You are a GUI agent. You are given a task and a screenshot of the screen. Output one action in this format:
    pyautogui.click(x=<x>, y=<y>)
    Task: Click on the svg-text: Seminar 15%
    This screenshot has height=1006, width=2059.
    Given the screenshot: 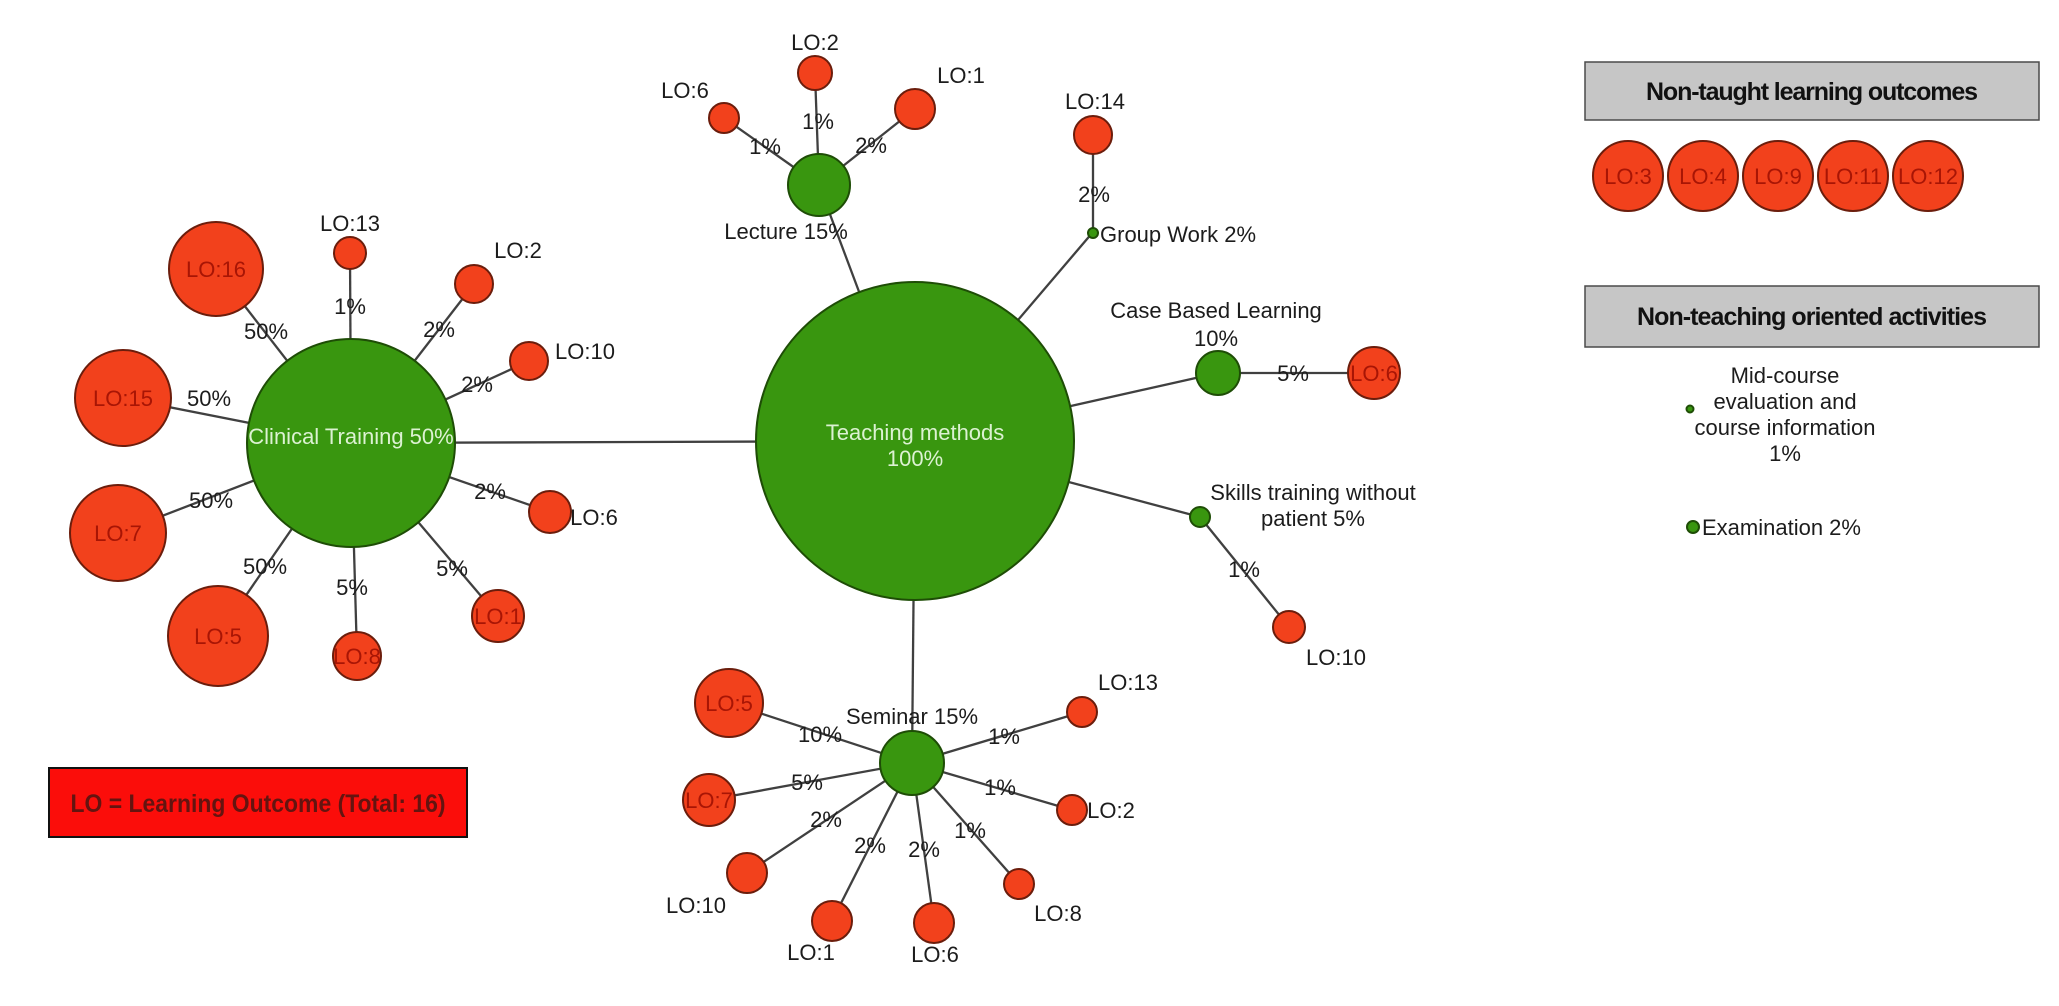 What is the action you would take?
    pyautogui.click(x=912, y=716)
    